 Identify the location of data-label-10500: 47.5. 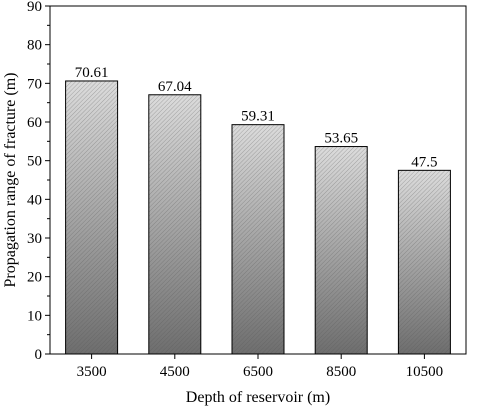
(424, 162).